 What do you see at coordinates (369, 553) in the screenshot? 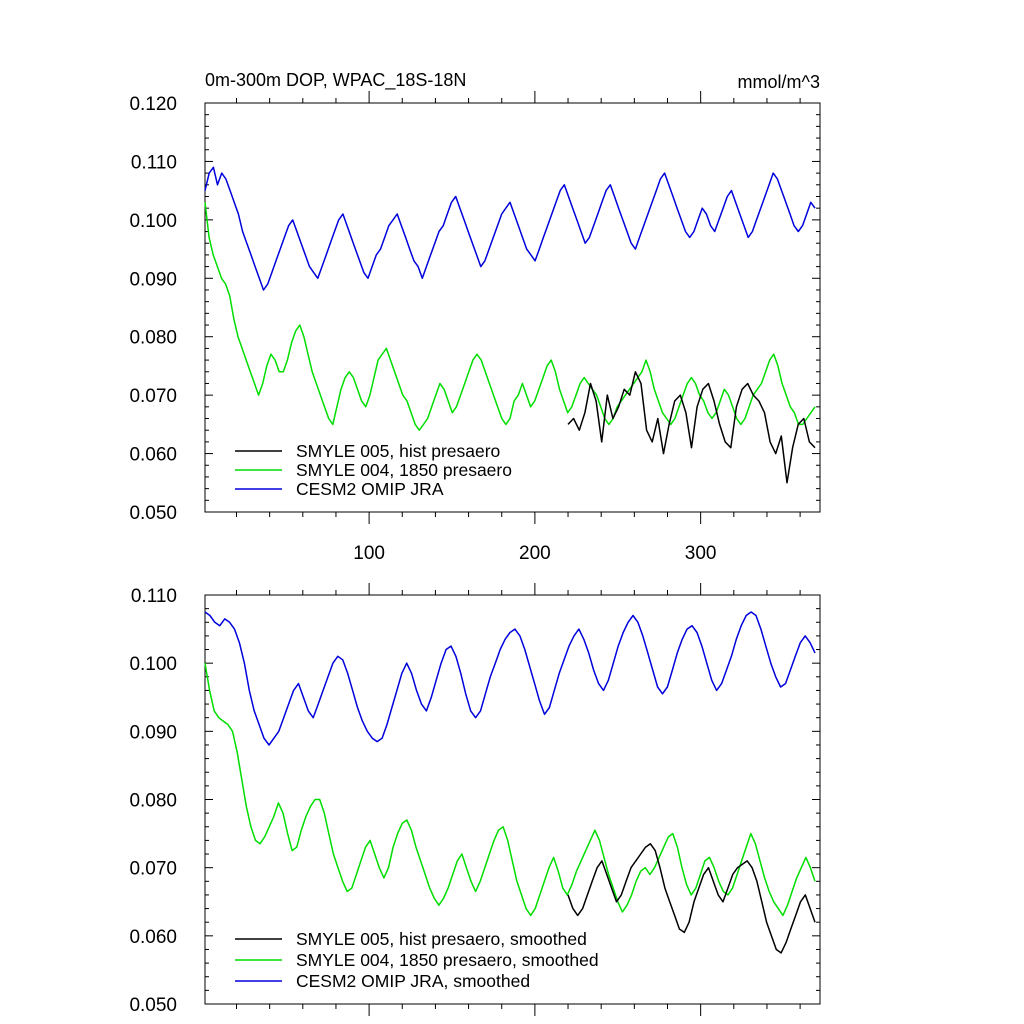
I see `x-tick-label: 100` at bounding box center [369, 553].